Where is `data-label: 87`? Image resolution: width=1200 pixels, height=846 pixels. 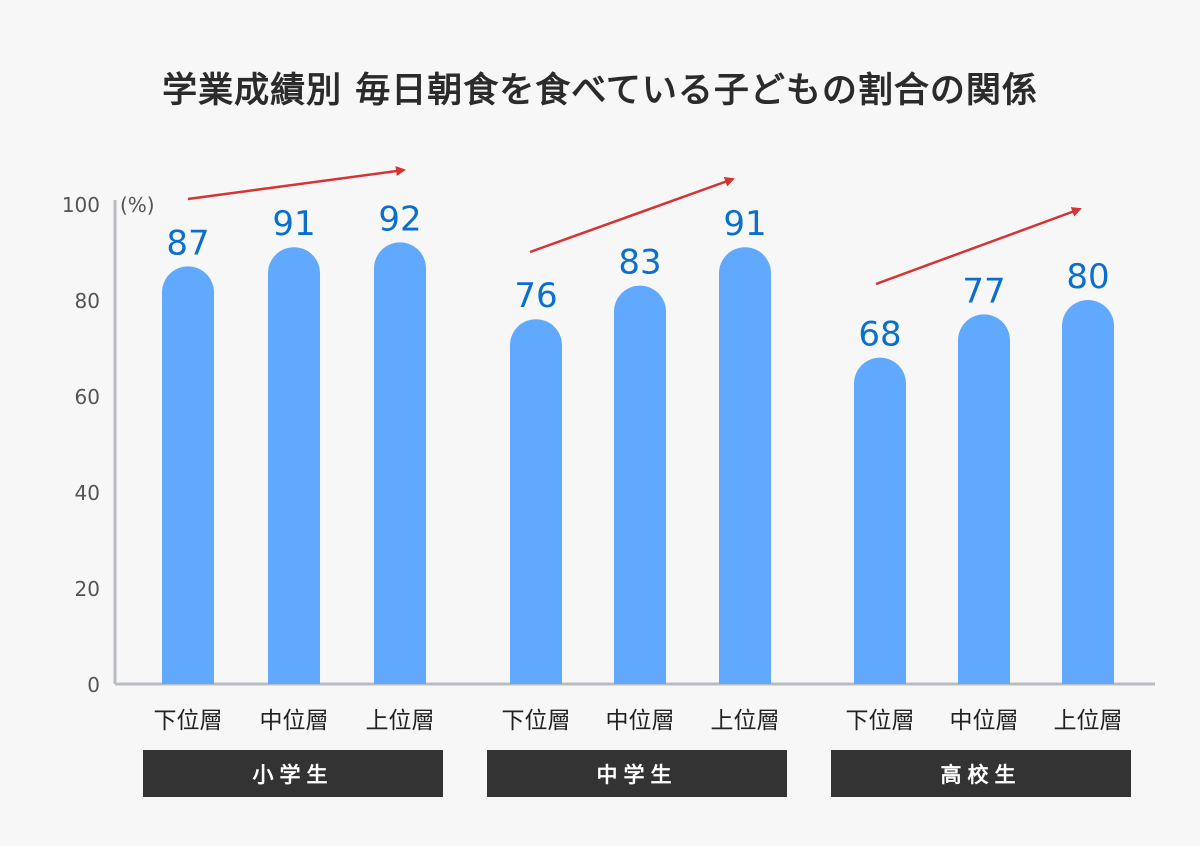 data-label: 87 is located at coordinates (187, 243).